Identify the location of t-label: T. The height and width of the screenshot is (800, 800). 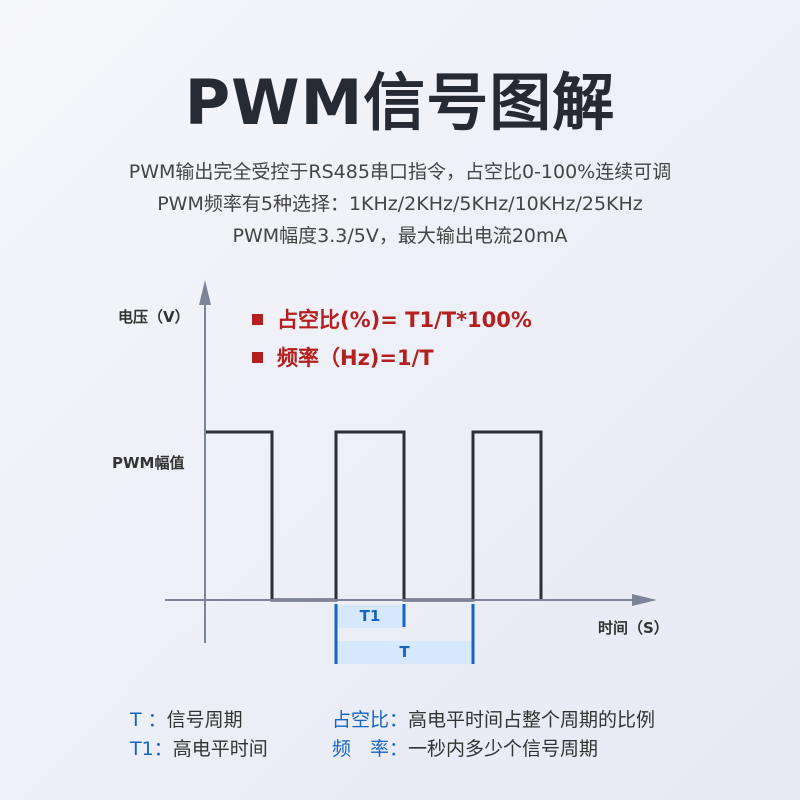
(404, 652).